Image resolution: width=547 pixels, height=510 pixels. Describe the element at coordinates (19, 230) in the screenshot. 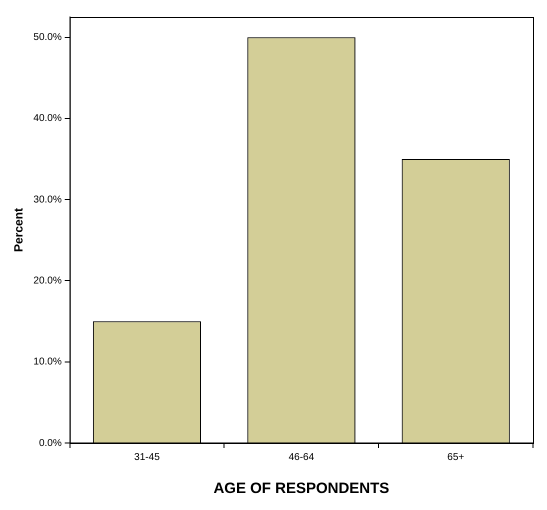

I see `y-axis-title: Percent` at that location.